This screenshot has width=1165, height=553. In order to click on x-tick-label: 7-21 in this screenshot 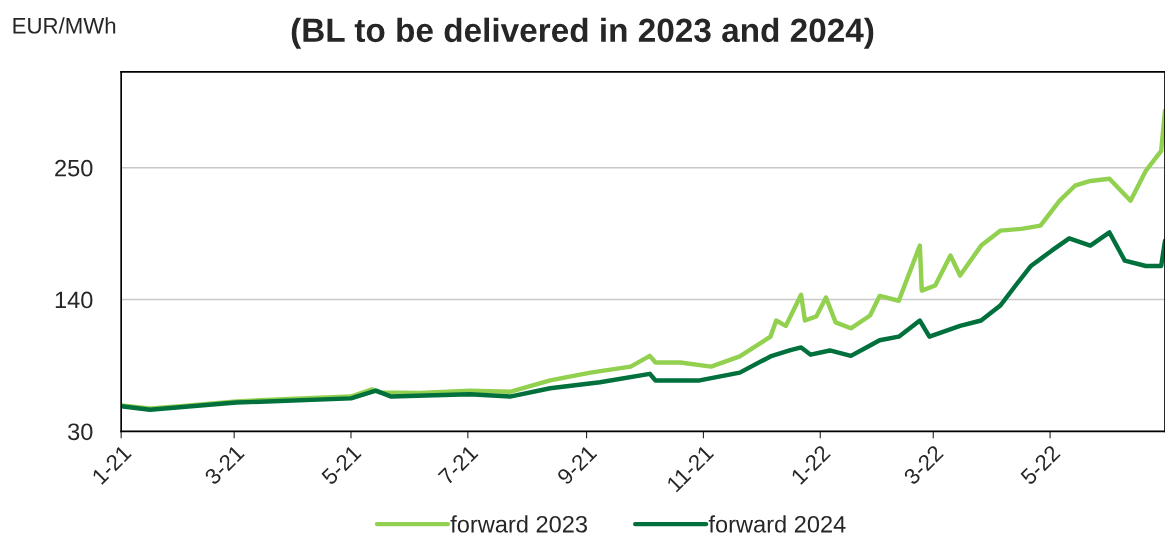, I will do `click(458, 465)`.